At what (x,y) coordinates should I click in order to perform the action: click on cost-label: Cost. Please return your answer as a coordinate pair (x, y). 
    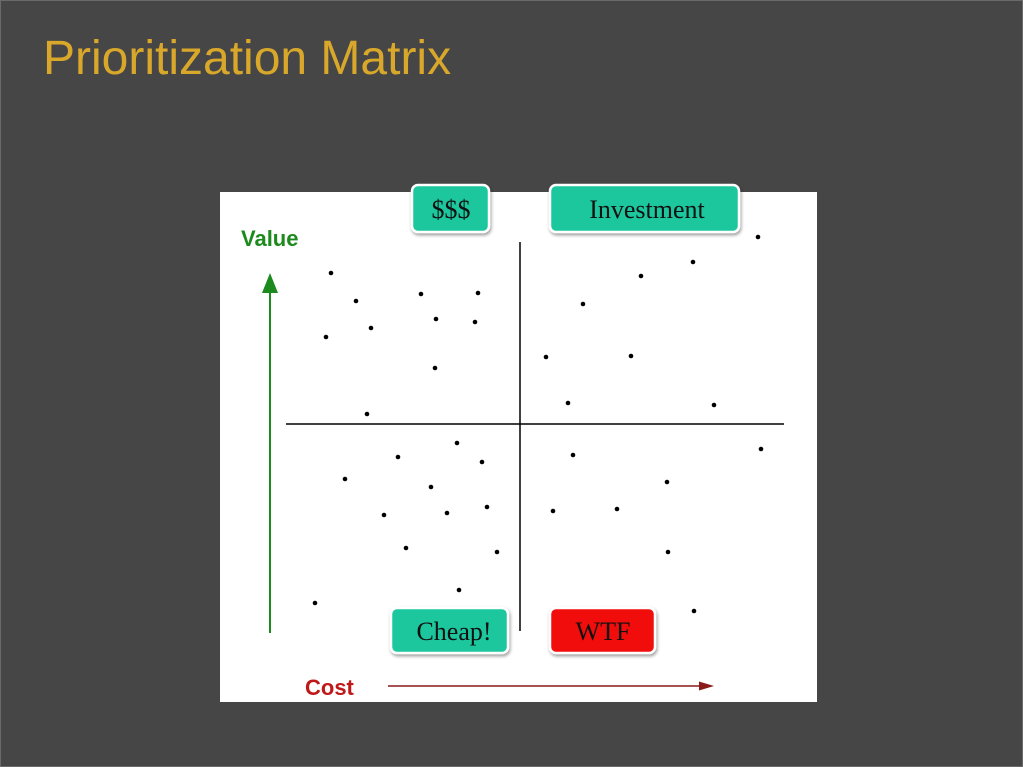
    Looking at the image, I should click on (330, 687).